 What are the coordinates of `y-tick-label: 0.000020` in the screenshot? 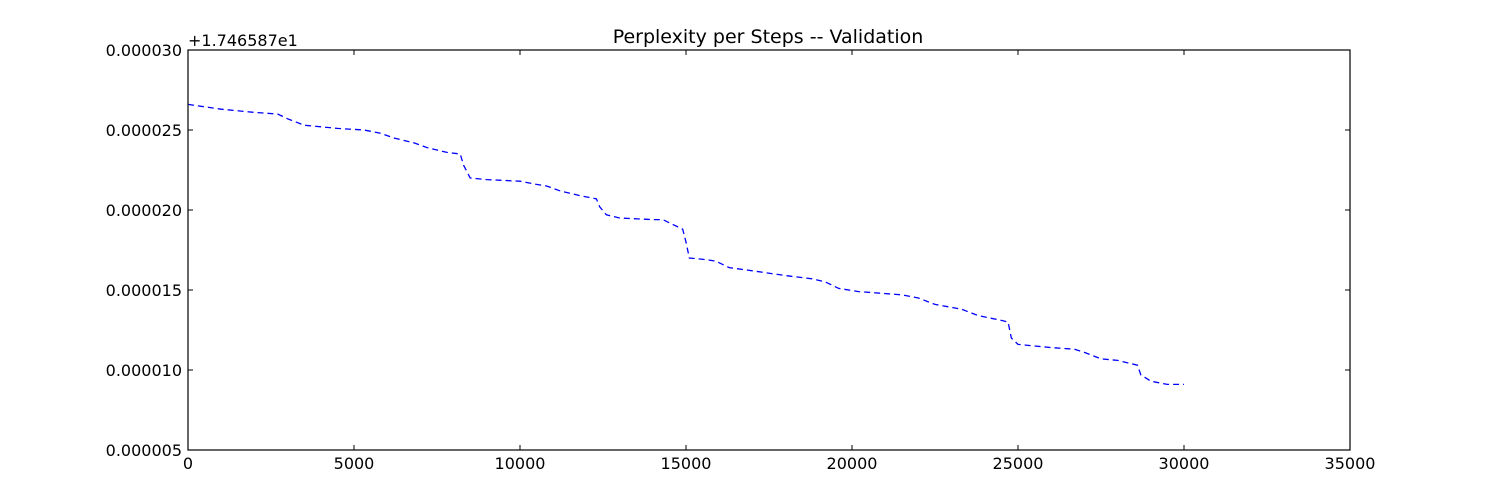 It's located at (144, 210).